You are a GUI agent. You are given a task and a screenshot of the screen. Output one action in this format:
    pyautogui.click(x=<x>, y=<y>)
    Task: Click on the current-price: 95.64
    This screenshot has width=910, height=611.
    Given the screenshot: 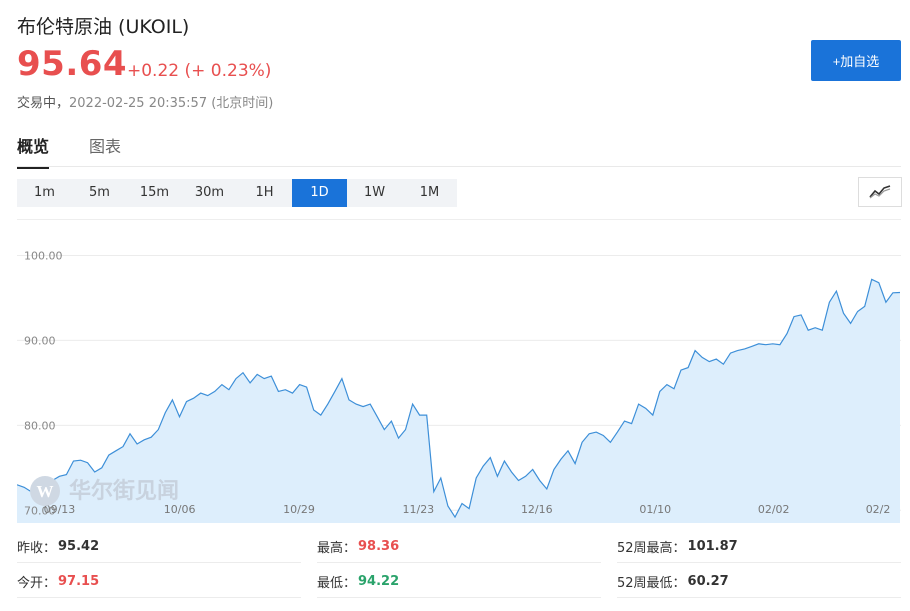 What is the action you would take?
    pyautogui.click(x=72, y=64)
    